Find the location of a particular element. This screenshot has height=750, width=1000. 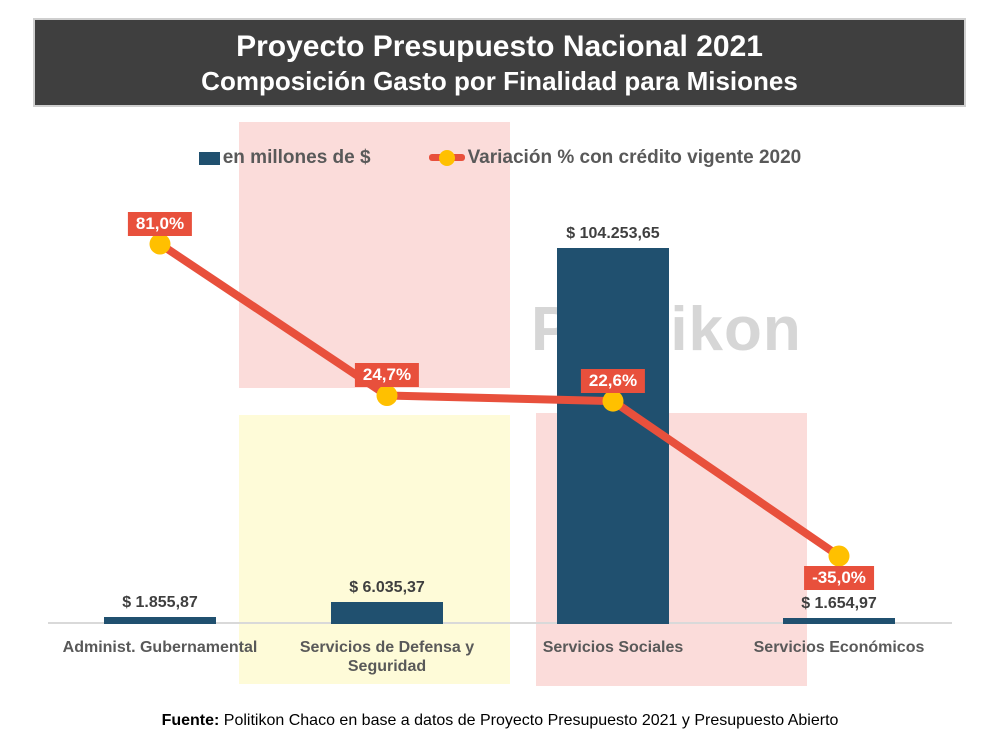

line-series-marker-icon is located at coordinates (446, 158).